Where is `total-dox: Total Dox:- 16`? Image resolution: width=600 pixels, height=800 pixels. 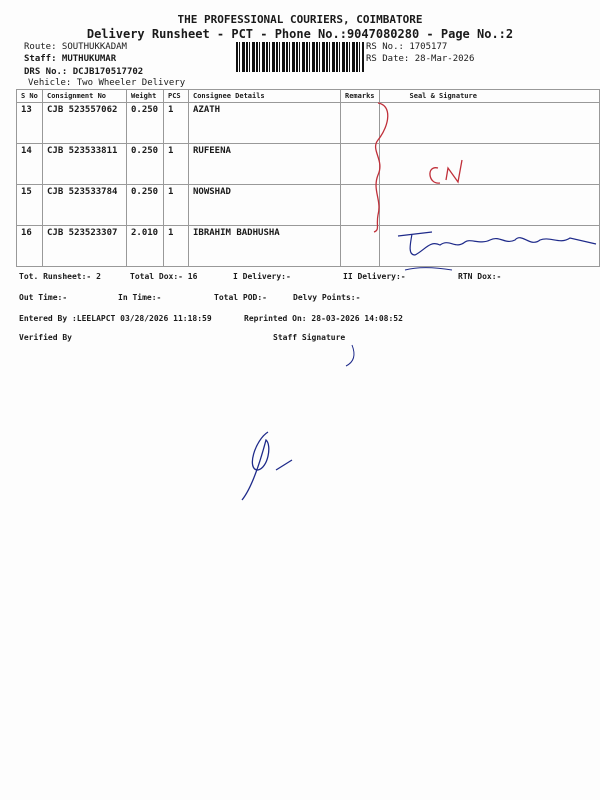
total-dox: Total Dox:- 16 is located at coordinates (164, 276).